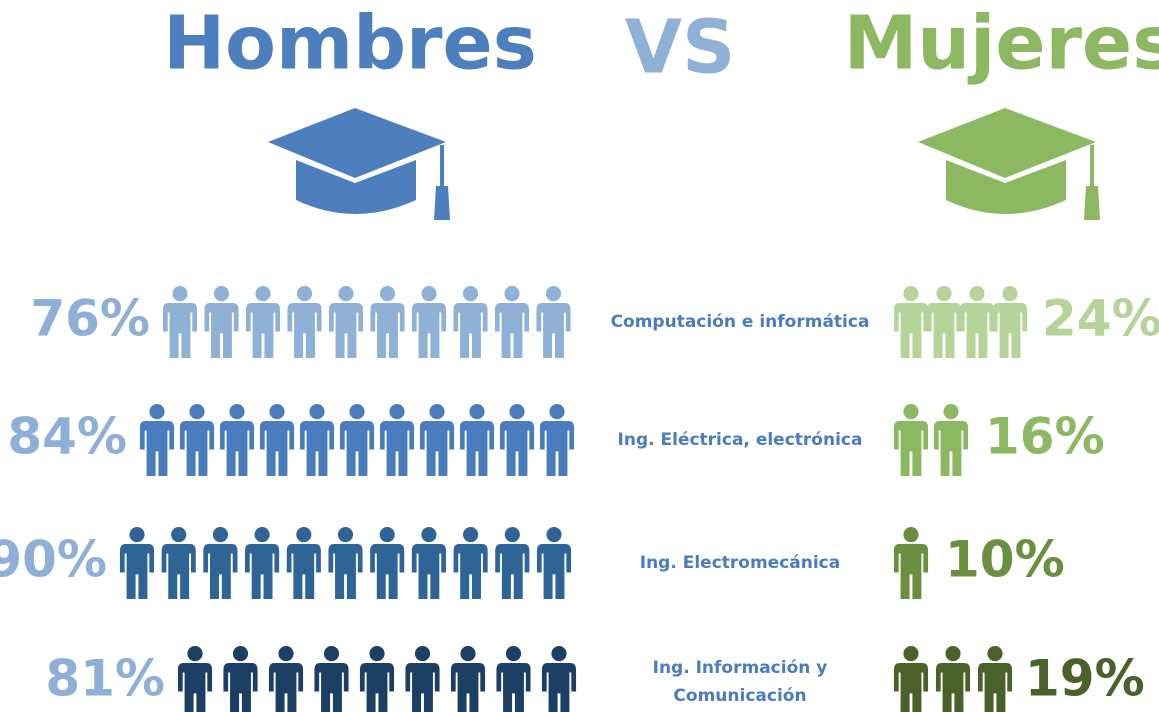 The width and height of the screenshot is (1159, 712). I want to click on category: Comunicación, so click(739, 696).